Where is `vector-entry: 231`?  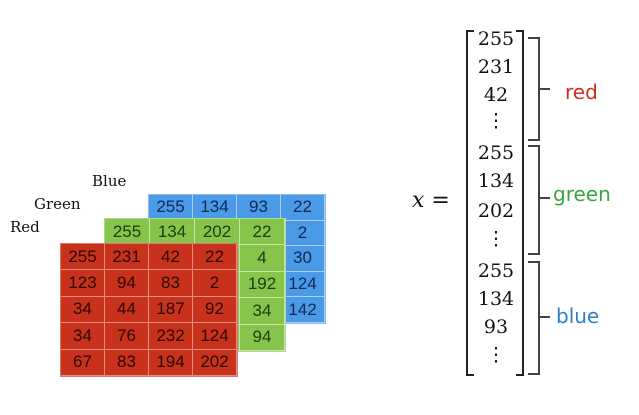
vector-entry: 231 is located at coordinates (496, 67).